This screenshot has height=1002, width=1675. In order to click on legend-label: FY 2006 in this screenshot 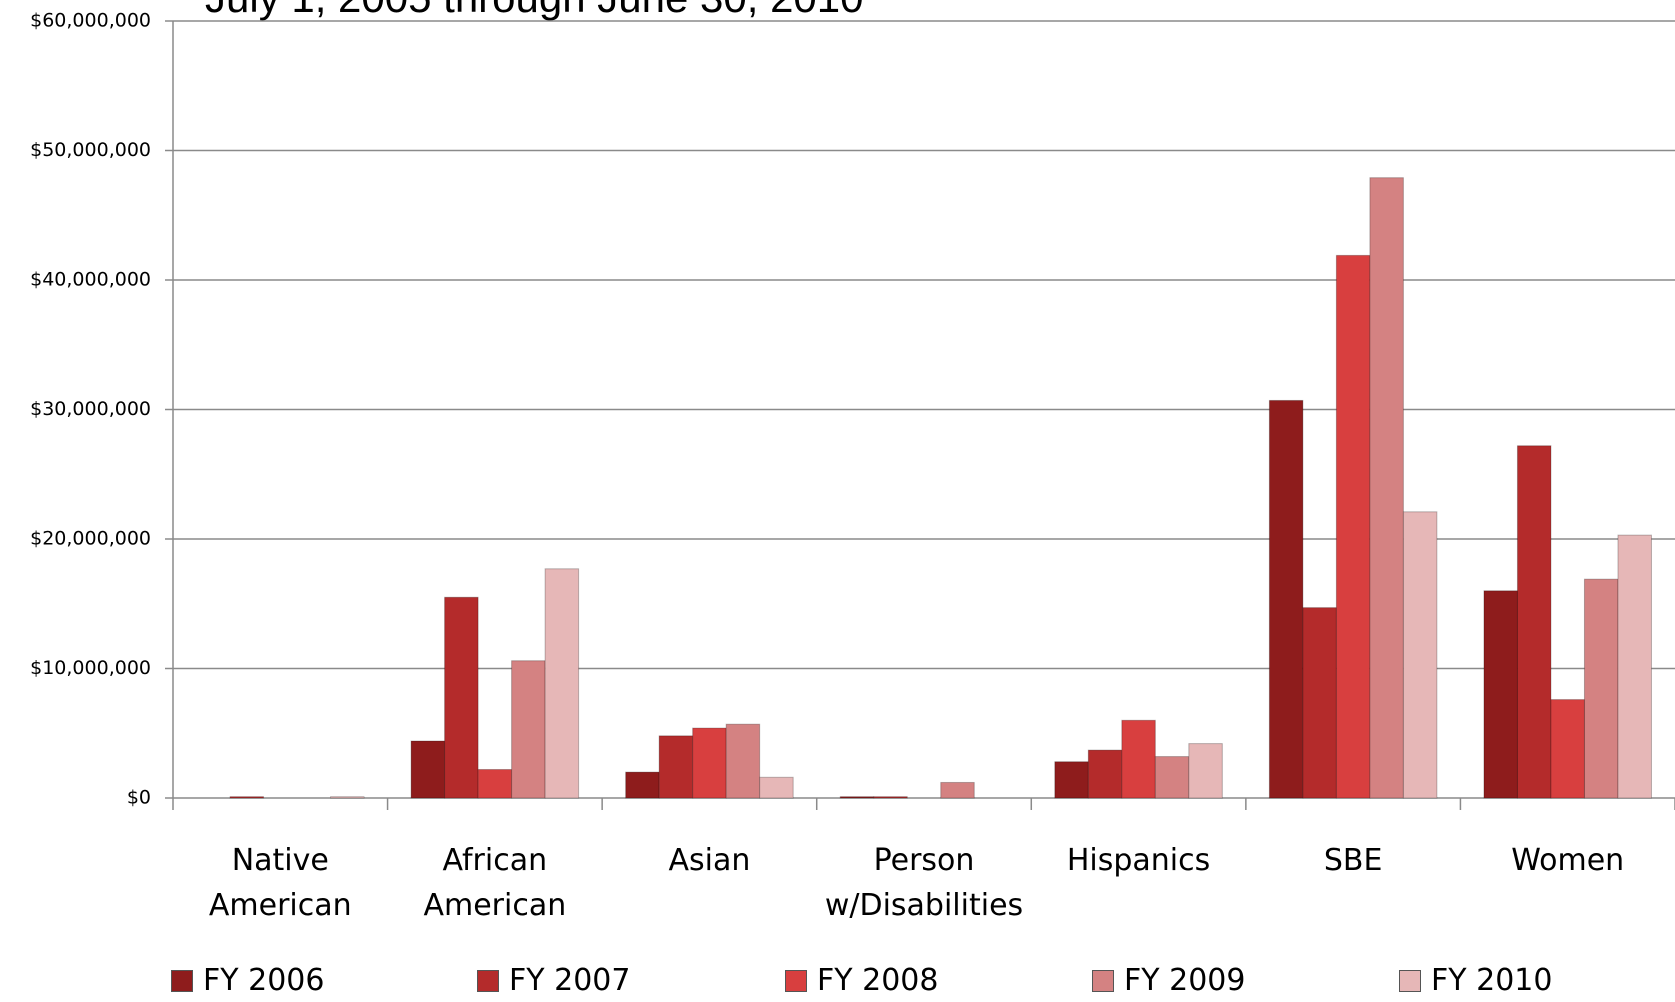, I will do `click(264, 980)`.